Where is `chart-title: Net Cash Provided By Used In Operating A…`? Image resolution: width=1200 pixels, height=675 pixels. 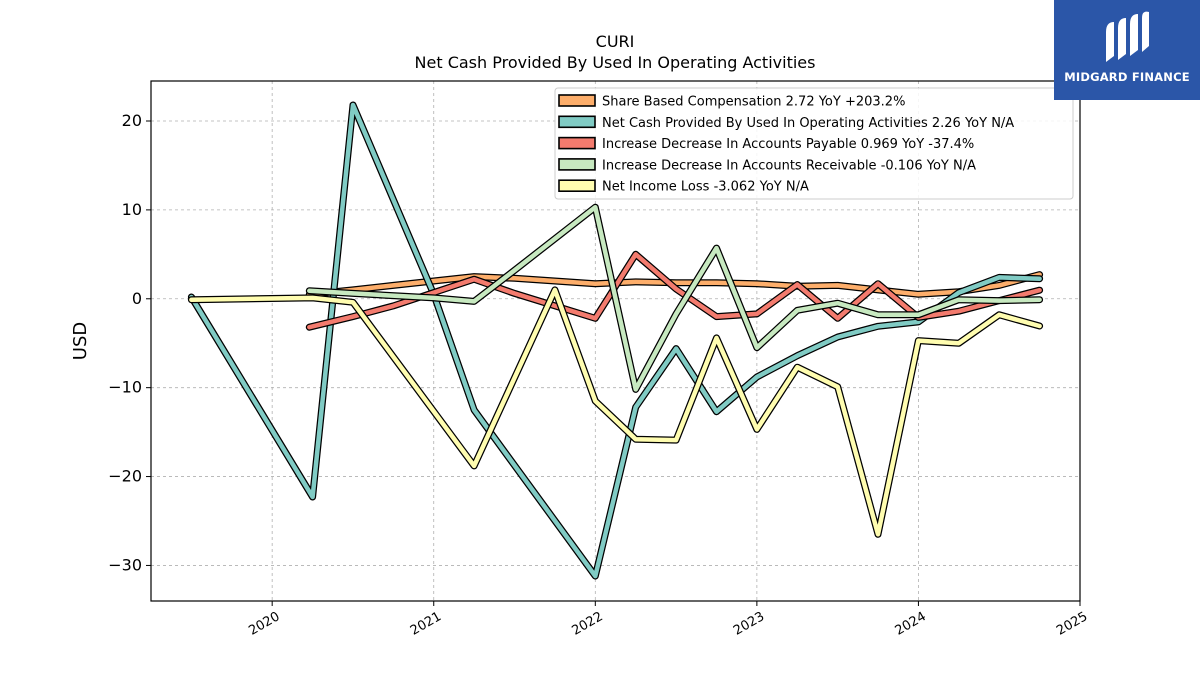 chart-title: Net Cash Provided By Used In Operating A… is located at coordinates (615, 62).